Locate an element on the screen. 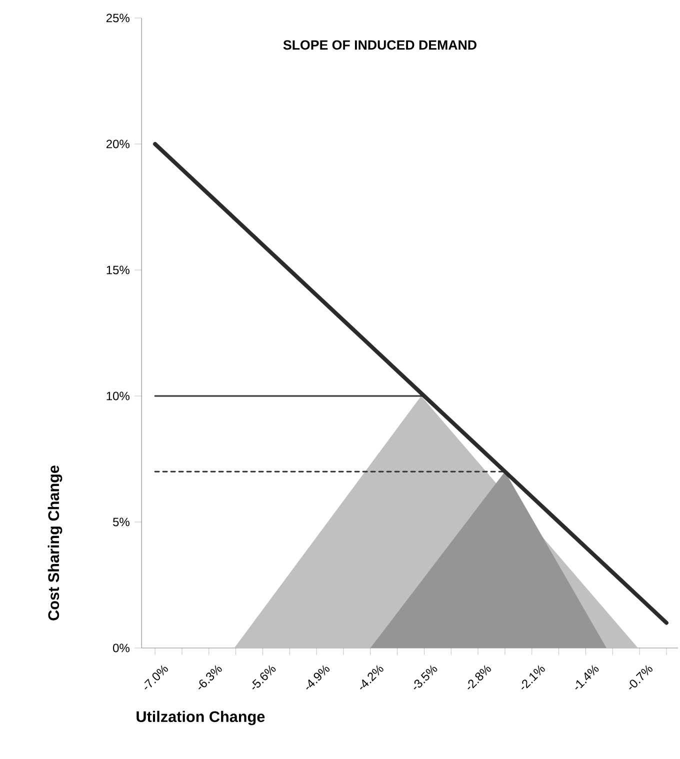 Image resolution: width=680 pixels, height=759 pixels. y-tick-label: 0% is located at coordinates (121, 648).